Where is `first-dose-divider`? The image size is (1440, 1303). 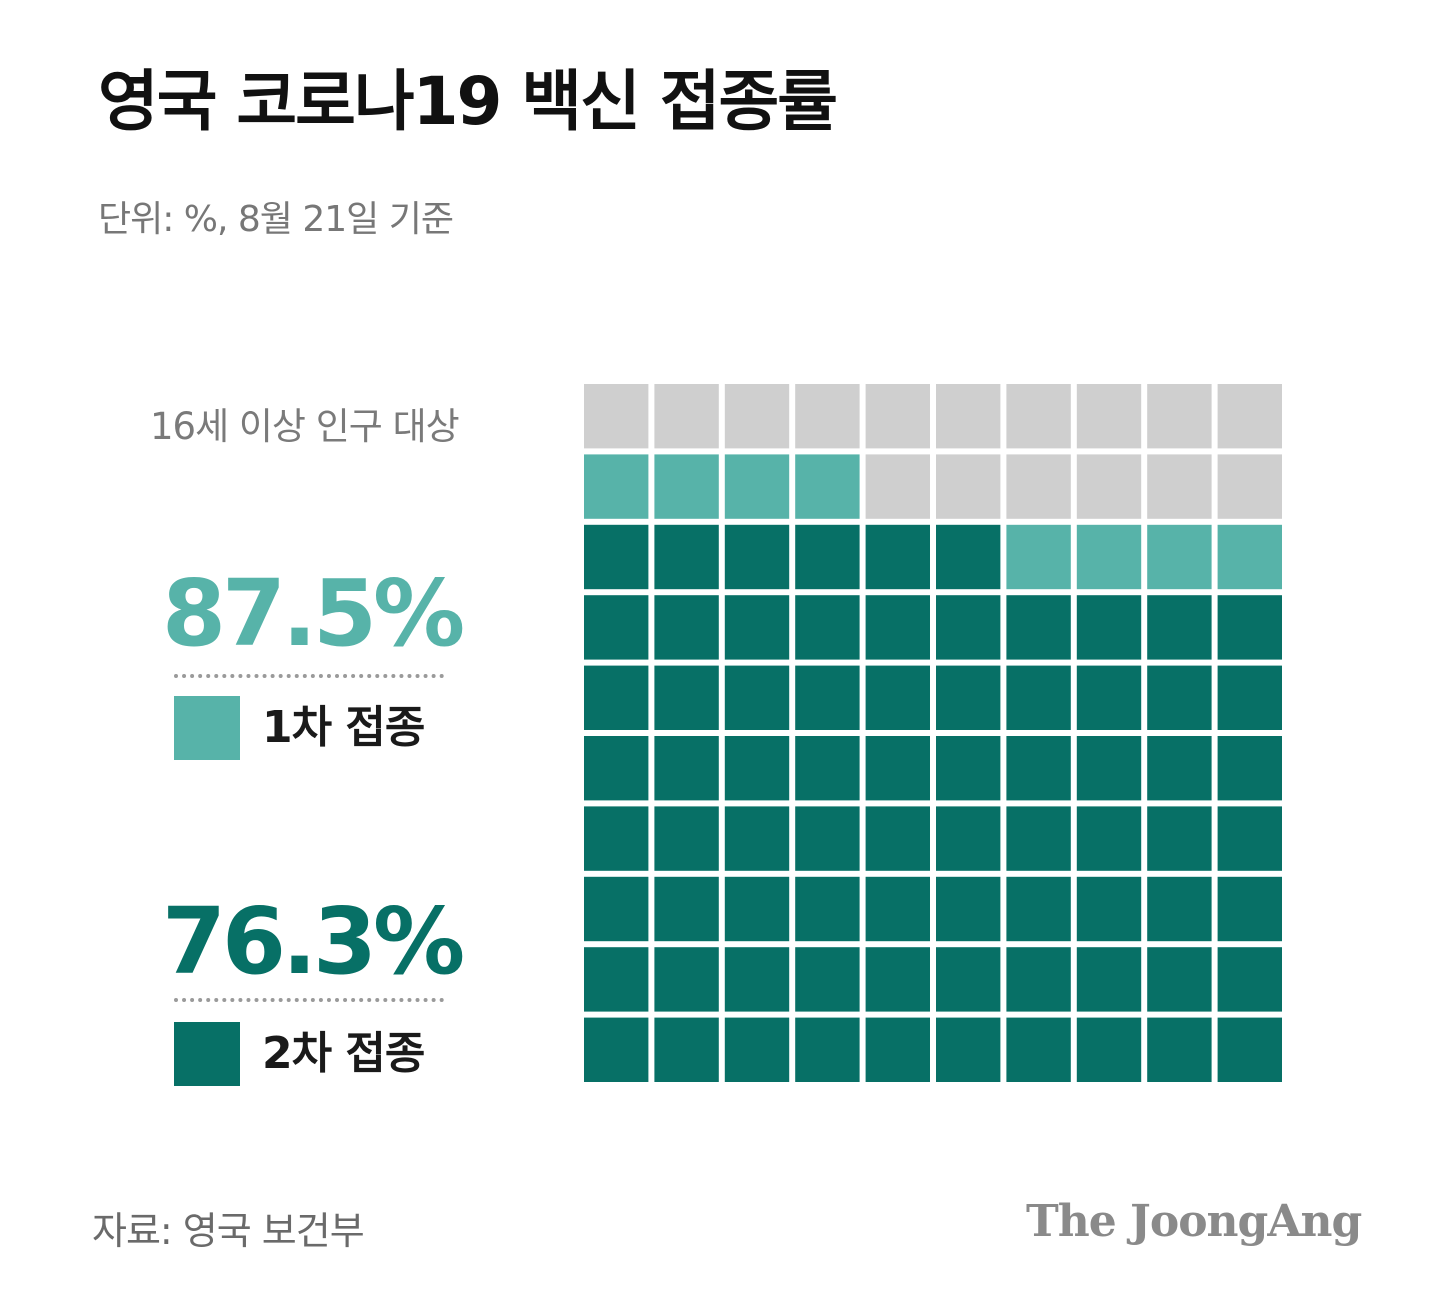
first-dose-divider is located at coordinates (309, 676).